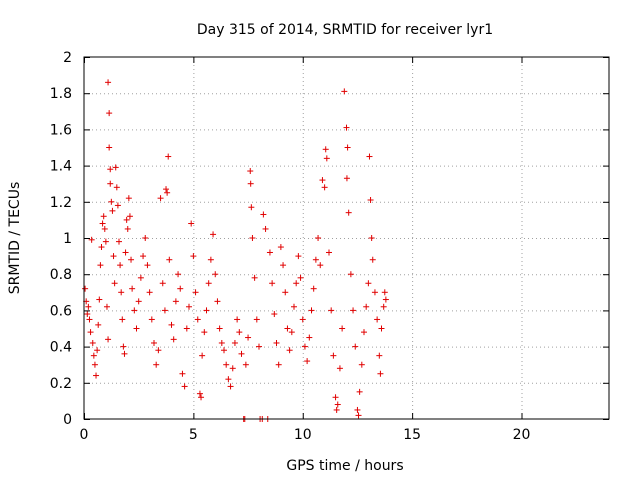 Image resolution: width=640 pixels, height=480 pixels. Describe the element at coordinates (61, 348) in the screenshot. I see `y-tick-label: 0.4` at that location.